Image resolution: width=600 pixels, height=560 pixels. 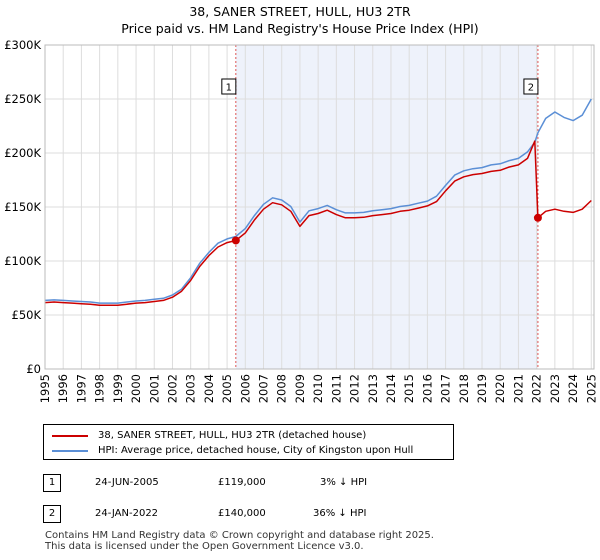 What do you see at coordinates (22, 261) in the screenshot?
I see `y-tick-label: £100K` at bounding box center [22, 261].